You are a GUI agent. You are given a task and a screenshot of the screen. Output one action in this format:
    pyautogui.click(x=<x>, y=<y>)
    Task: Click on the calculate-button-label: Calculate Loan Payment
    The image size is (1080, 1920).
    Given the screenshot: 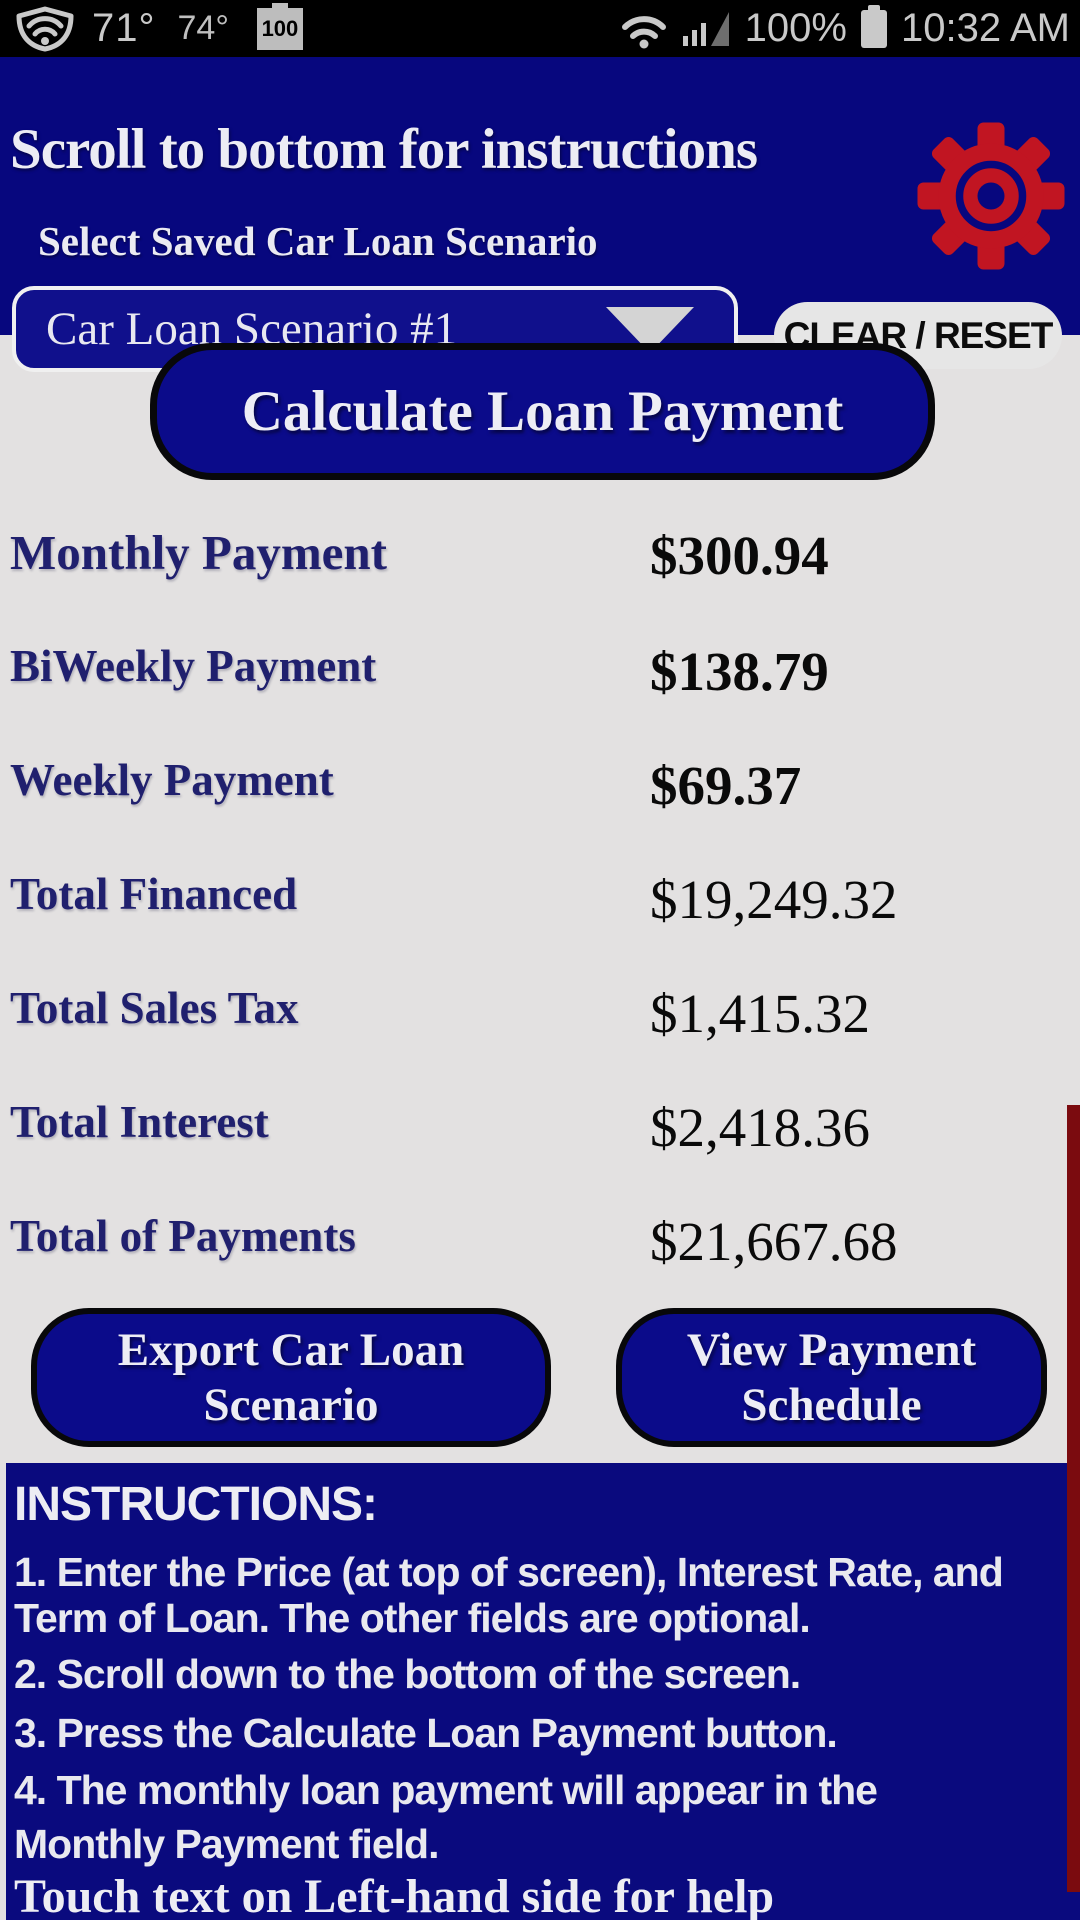 What is the action you would take?
    pyautogui.click(x=542, y=411)
    